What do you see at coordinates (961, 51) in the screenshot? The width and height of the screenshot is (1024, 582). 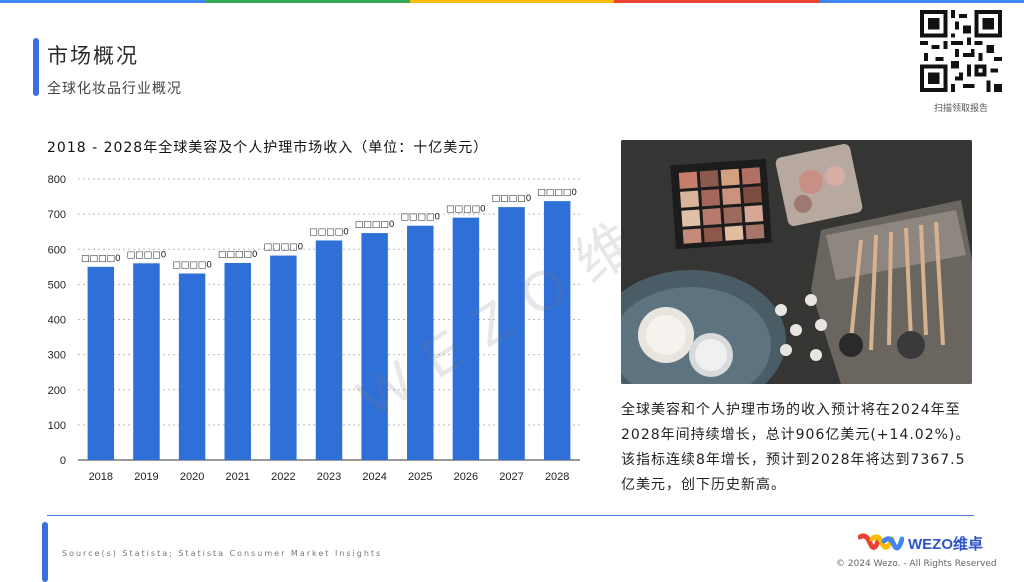 I see `qr-code-icon` at bounding box center [961, 51].